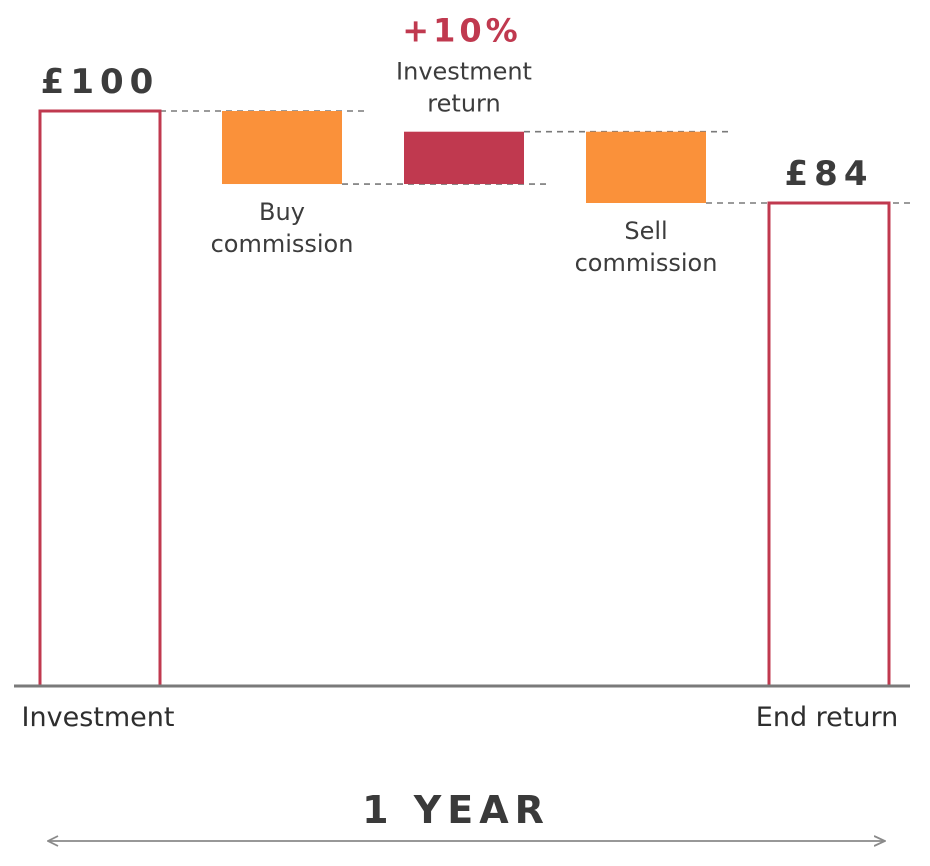 The height and width of the screenshot is (866, 930). What do you see at coordinates (645, 231) in the screenshot?
I see `step-label-sell-line-1: Sell` at bounding box center [645, 231].